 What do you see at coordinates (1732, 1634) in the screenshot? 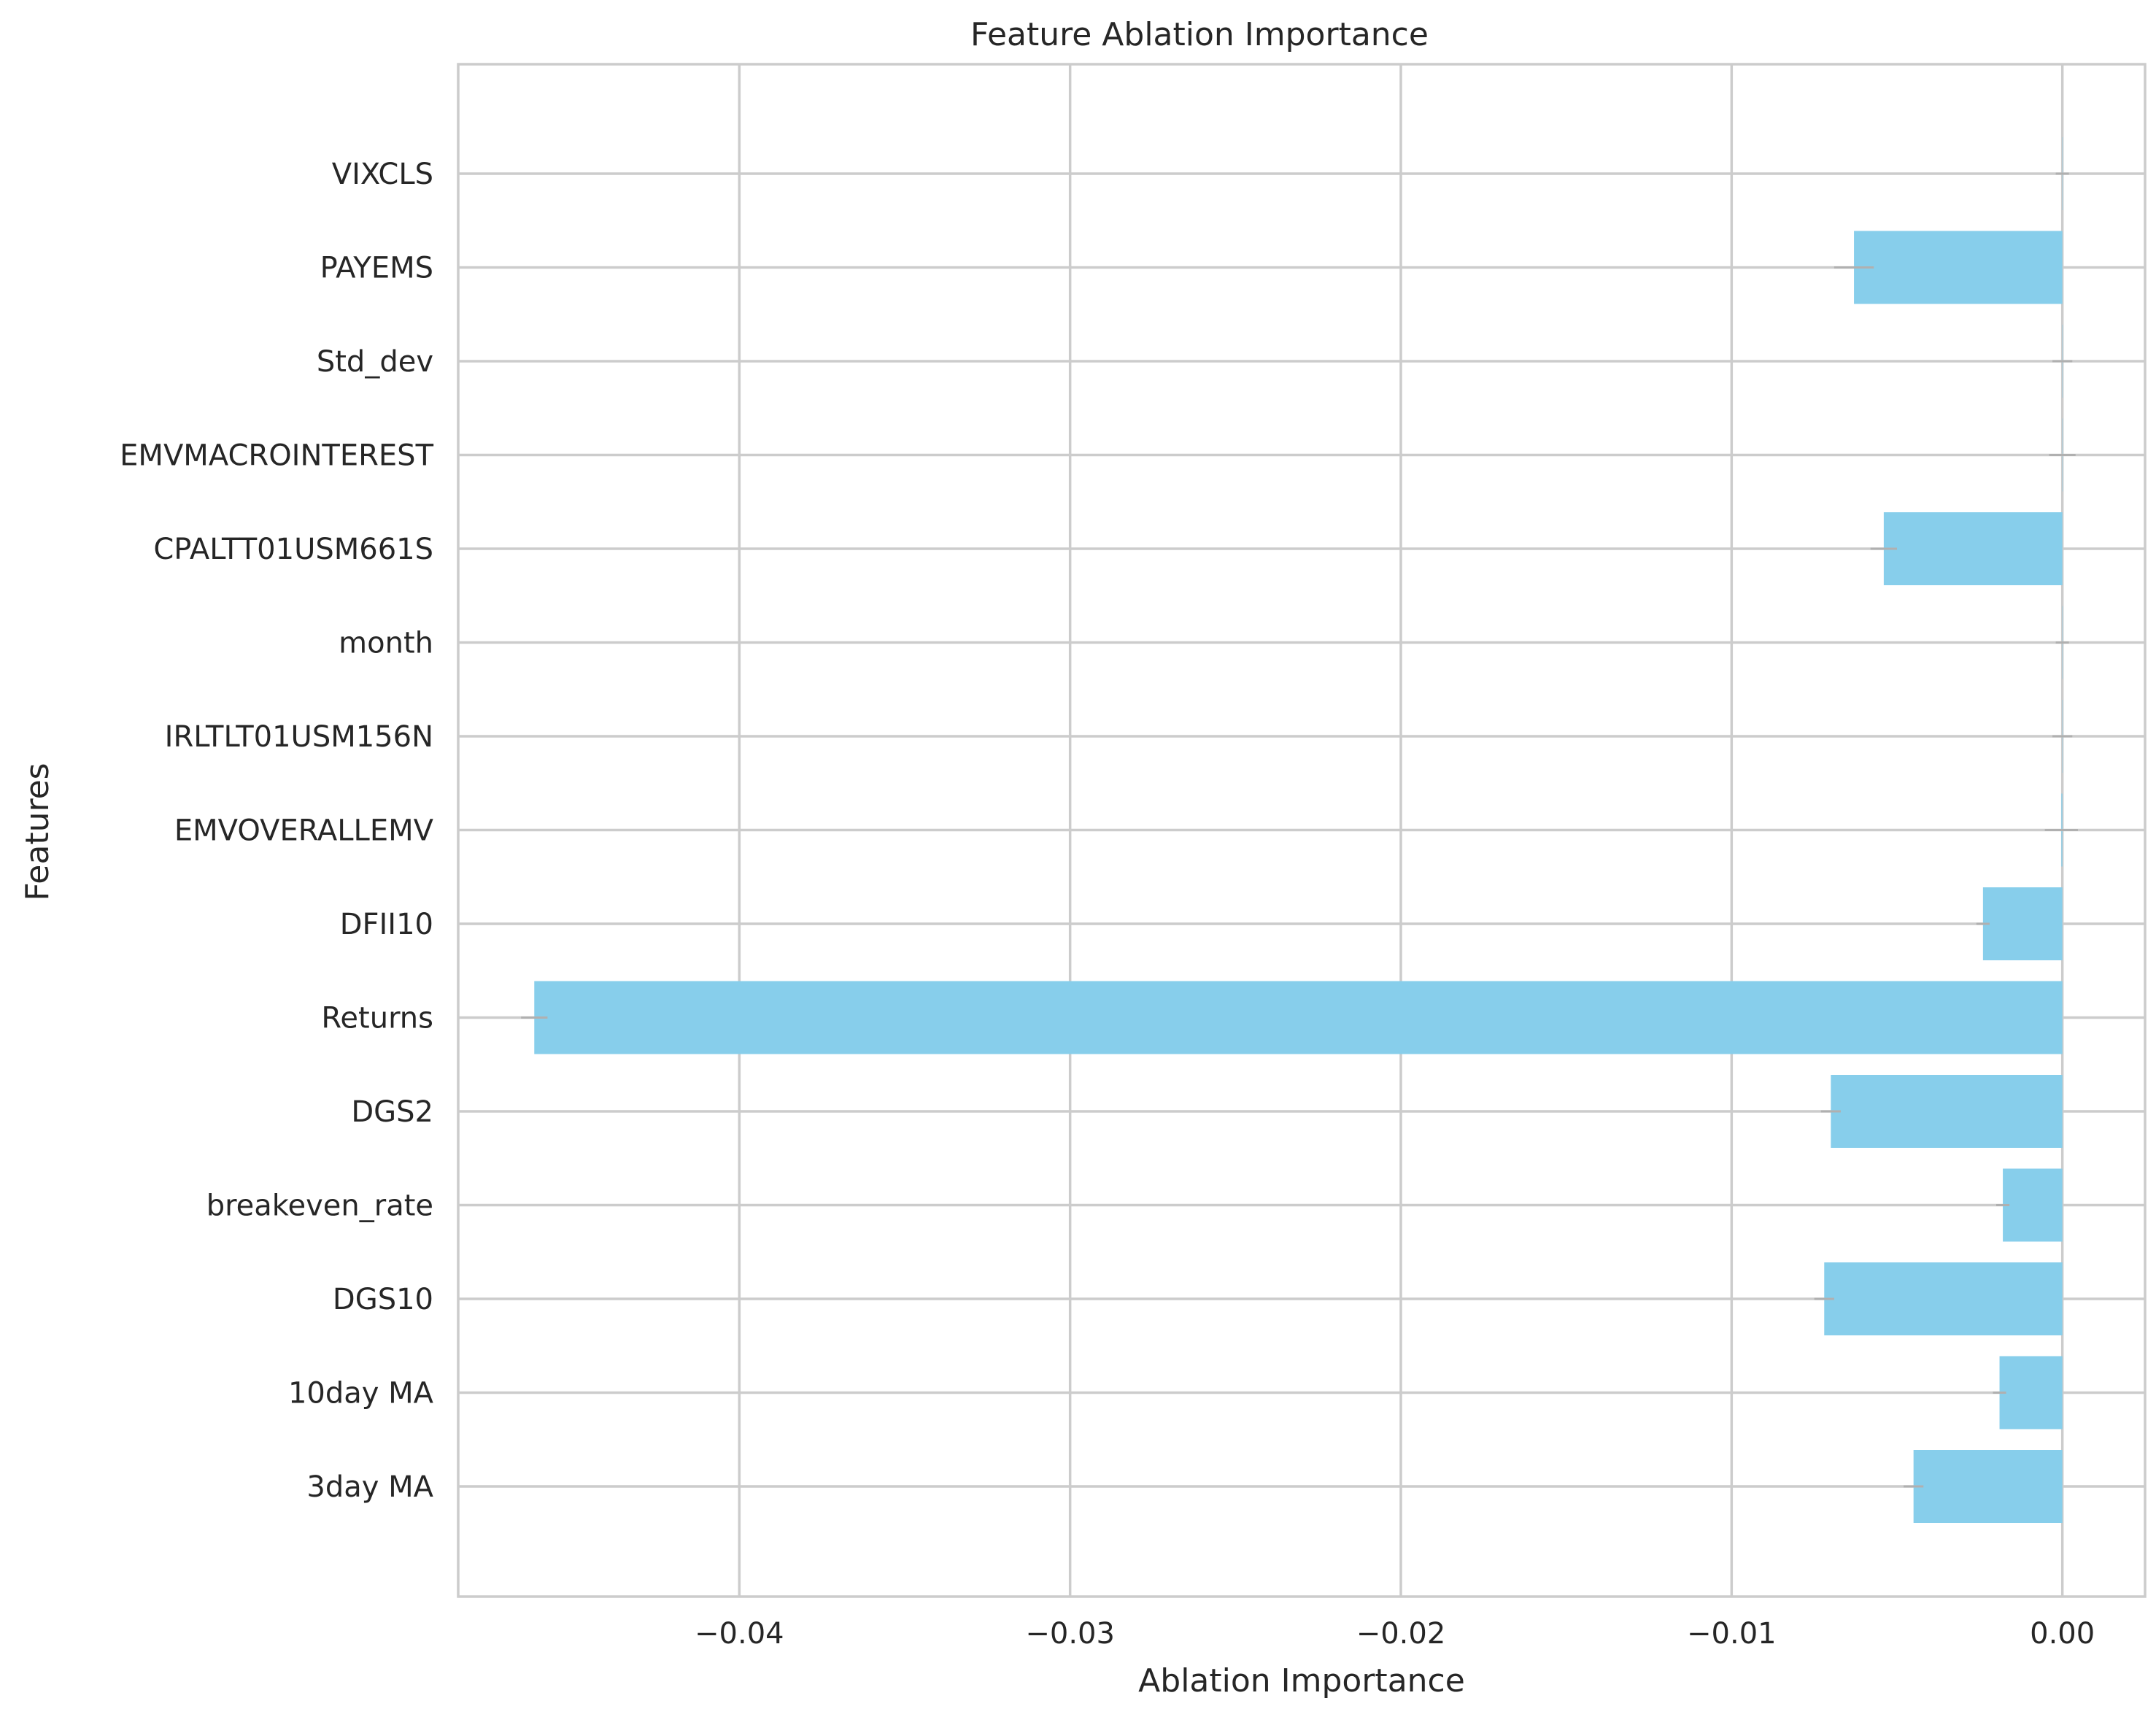
I see `x-tick-label-3: −0.01` at bounding box center [1732, 1634].